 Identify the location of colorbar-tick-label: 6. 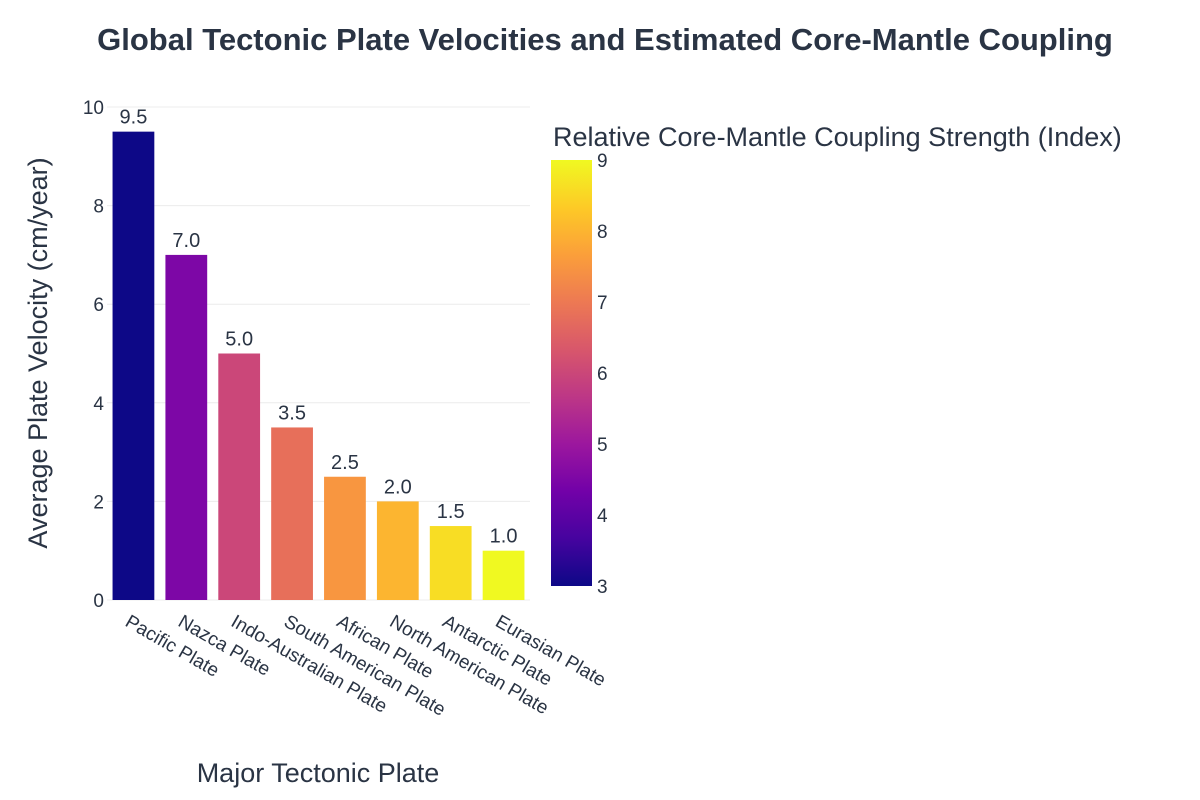
(602, 374).